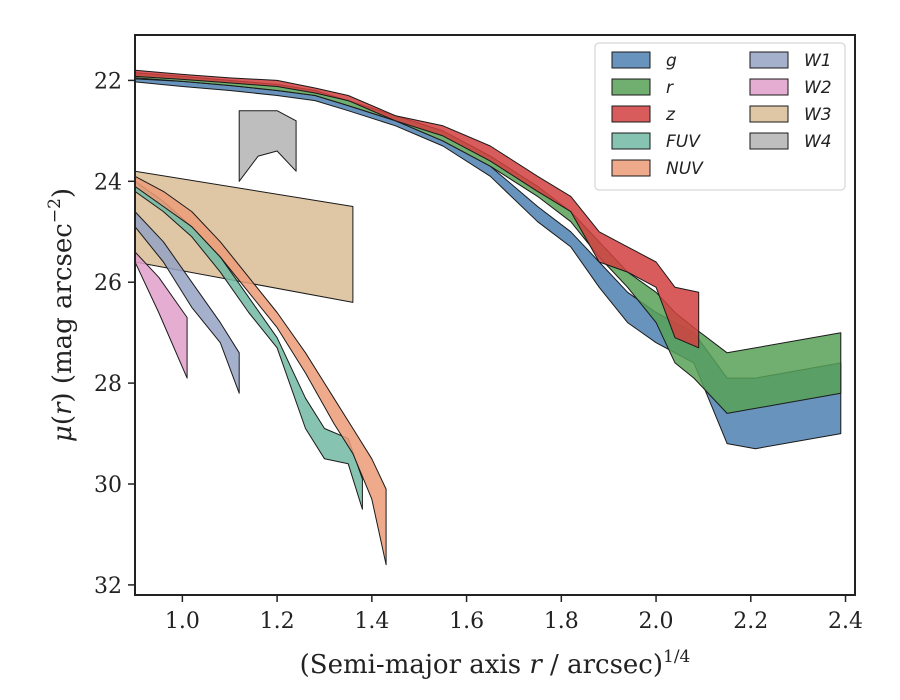 The width and height of the screenshot is (900, 700). What do you see at coordinates (670, 88) in the screenshot?
I see `legend-label: r` at bounding box center [670, 88].